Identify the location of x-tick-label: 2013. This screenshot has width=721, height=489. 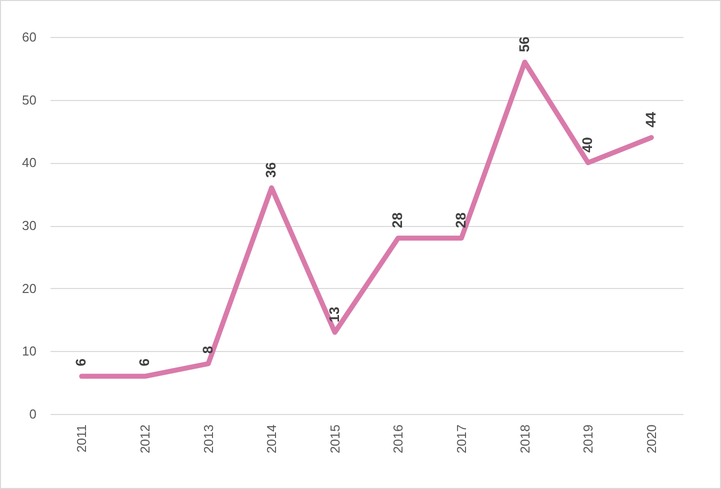
(208, 439).